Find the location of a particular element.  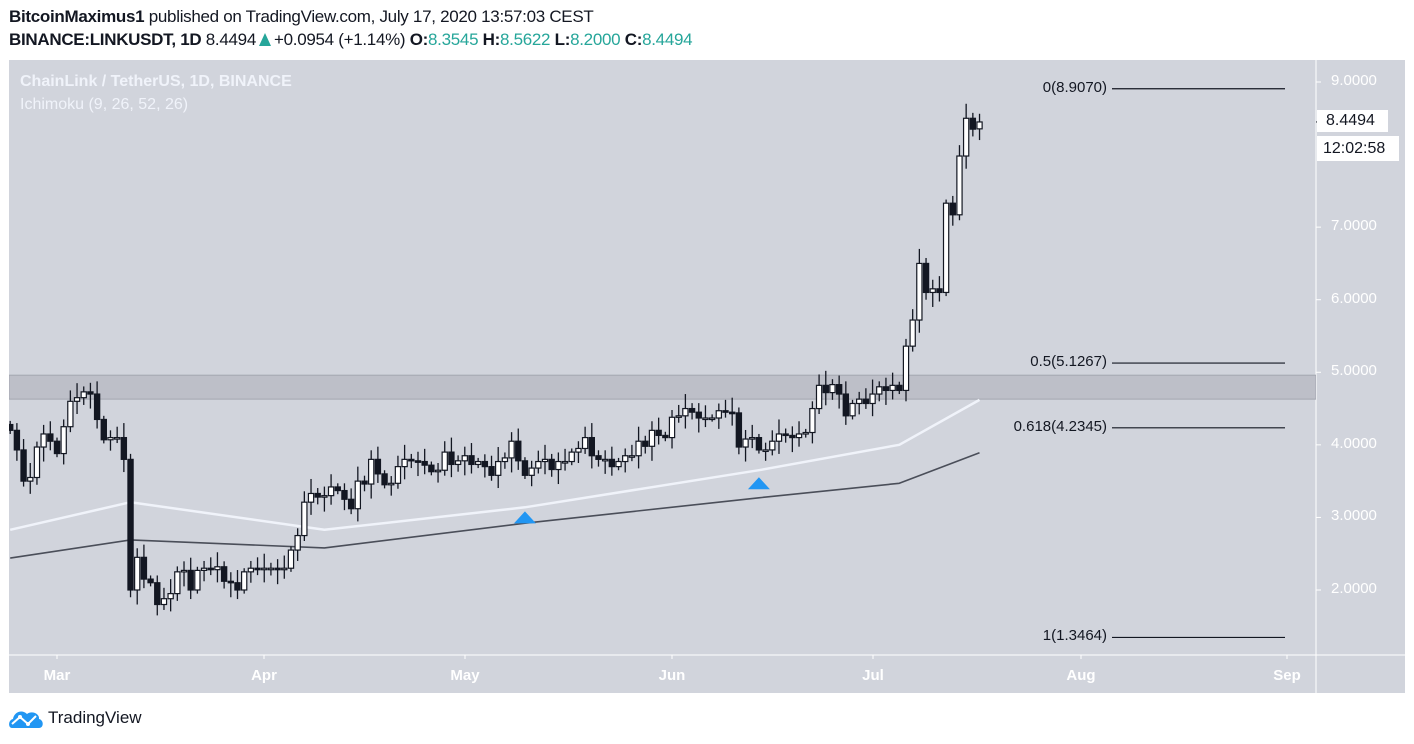

time-tick: May is located at coordinates (465, 675).